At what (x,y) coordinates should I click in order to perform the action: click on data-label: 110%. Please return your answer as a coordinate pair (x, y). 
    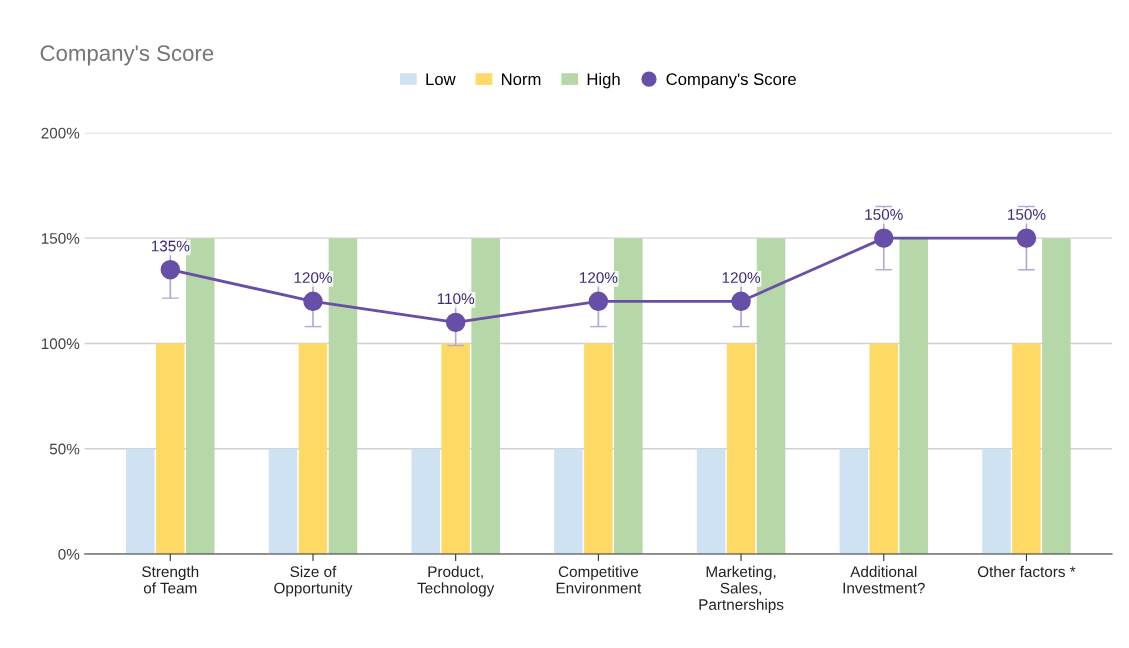
    Looking at the image, I should click on (456, 299).